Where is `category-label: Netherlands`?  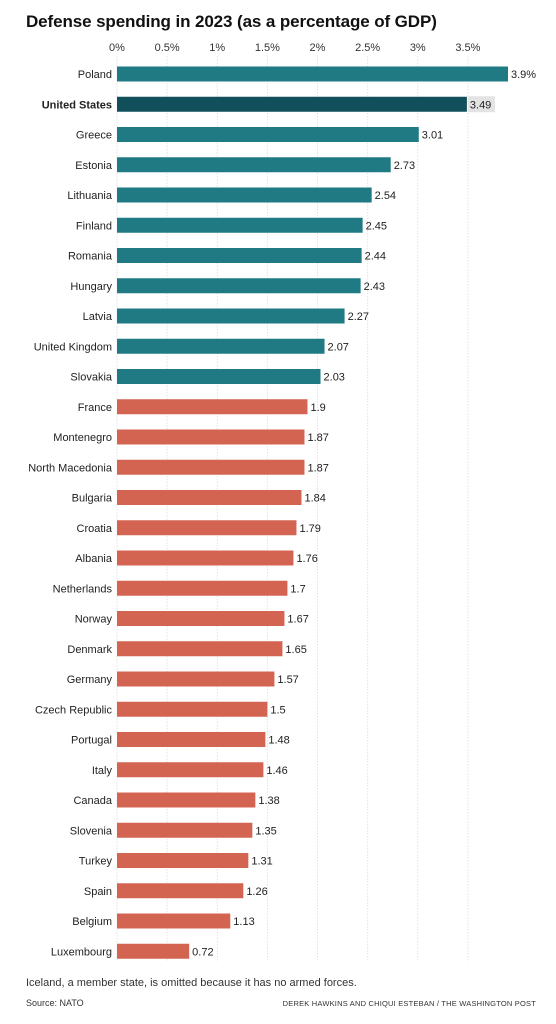
category-label: Netherlands is located at coordinates (83, 589).